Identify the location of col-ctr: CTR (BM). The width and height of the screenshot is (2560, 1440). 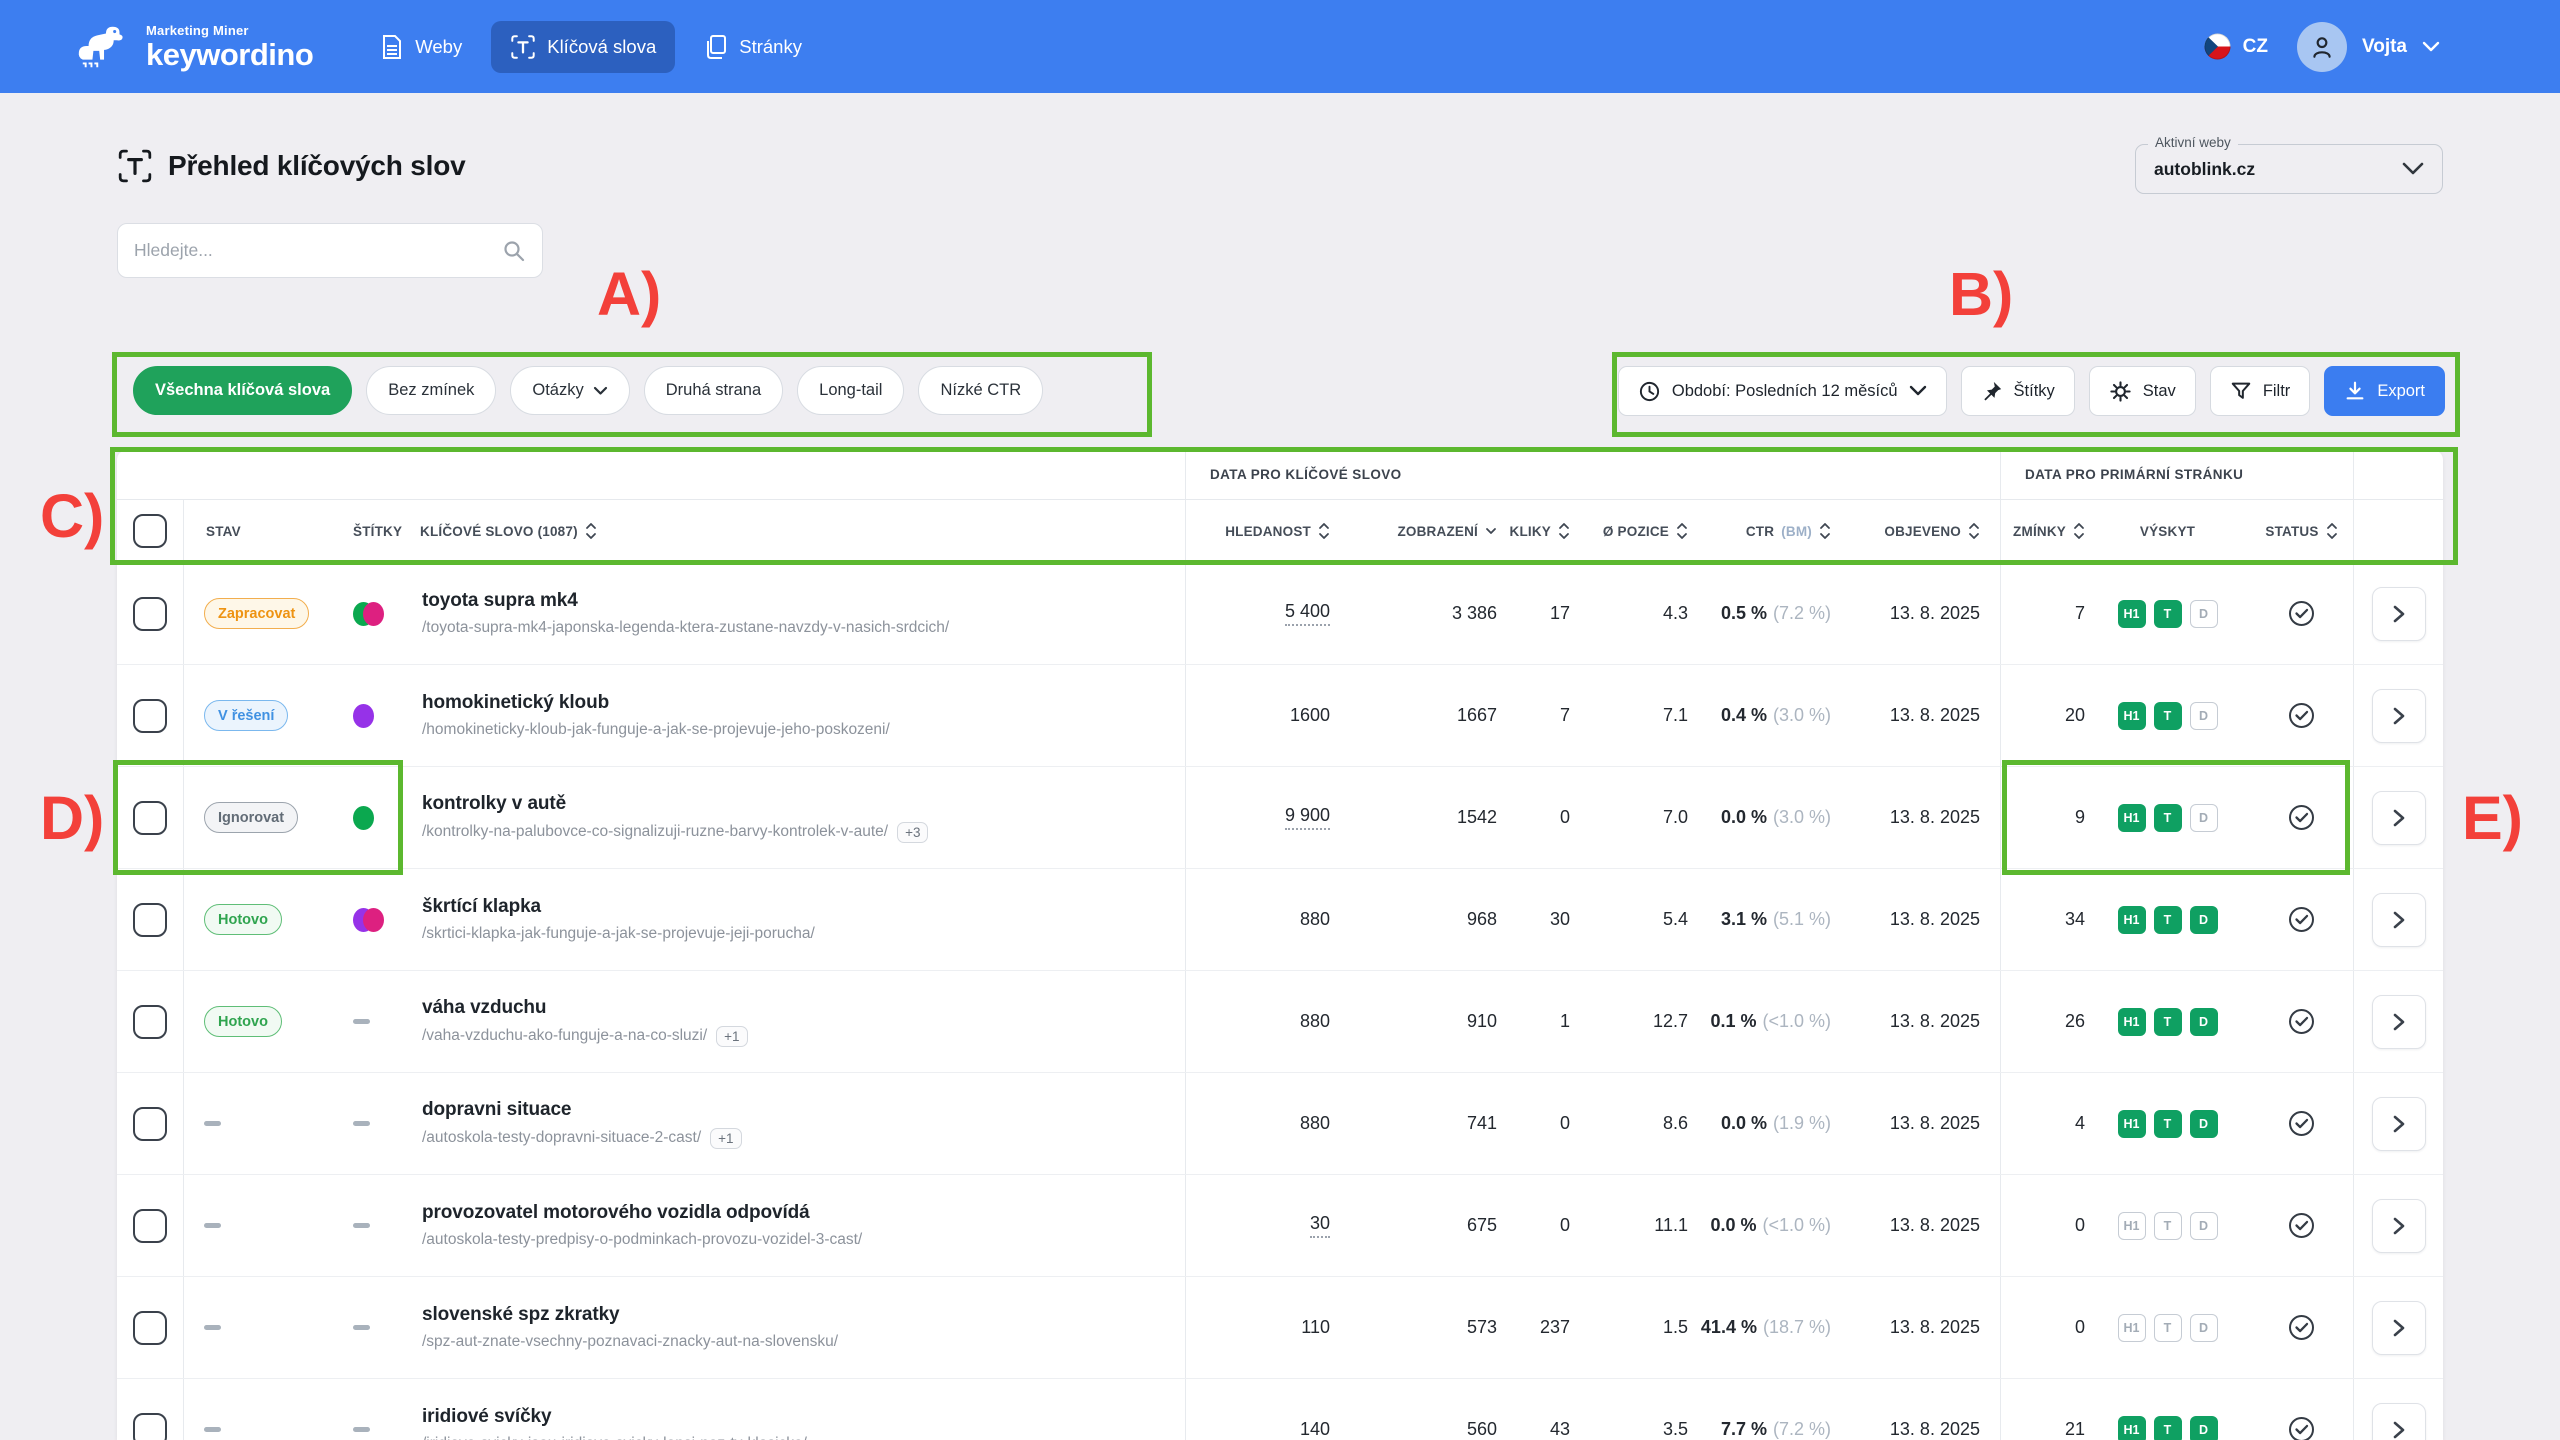
(1759, 531).